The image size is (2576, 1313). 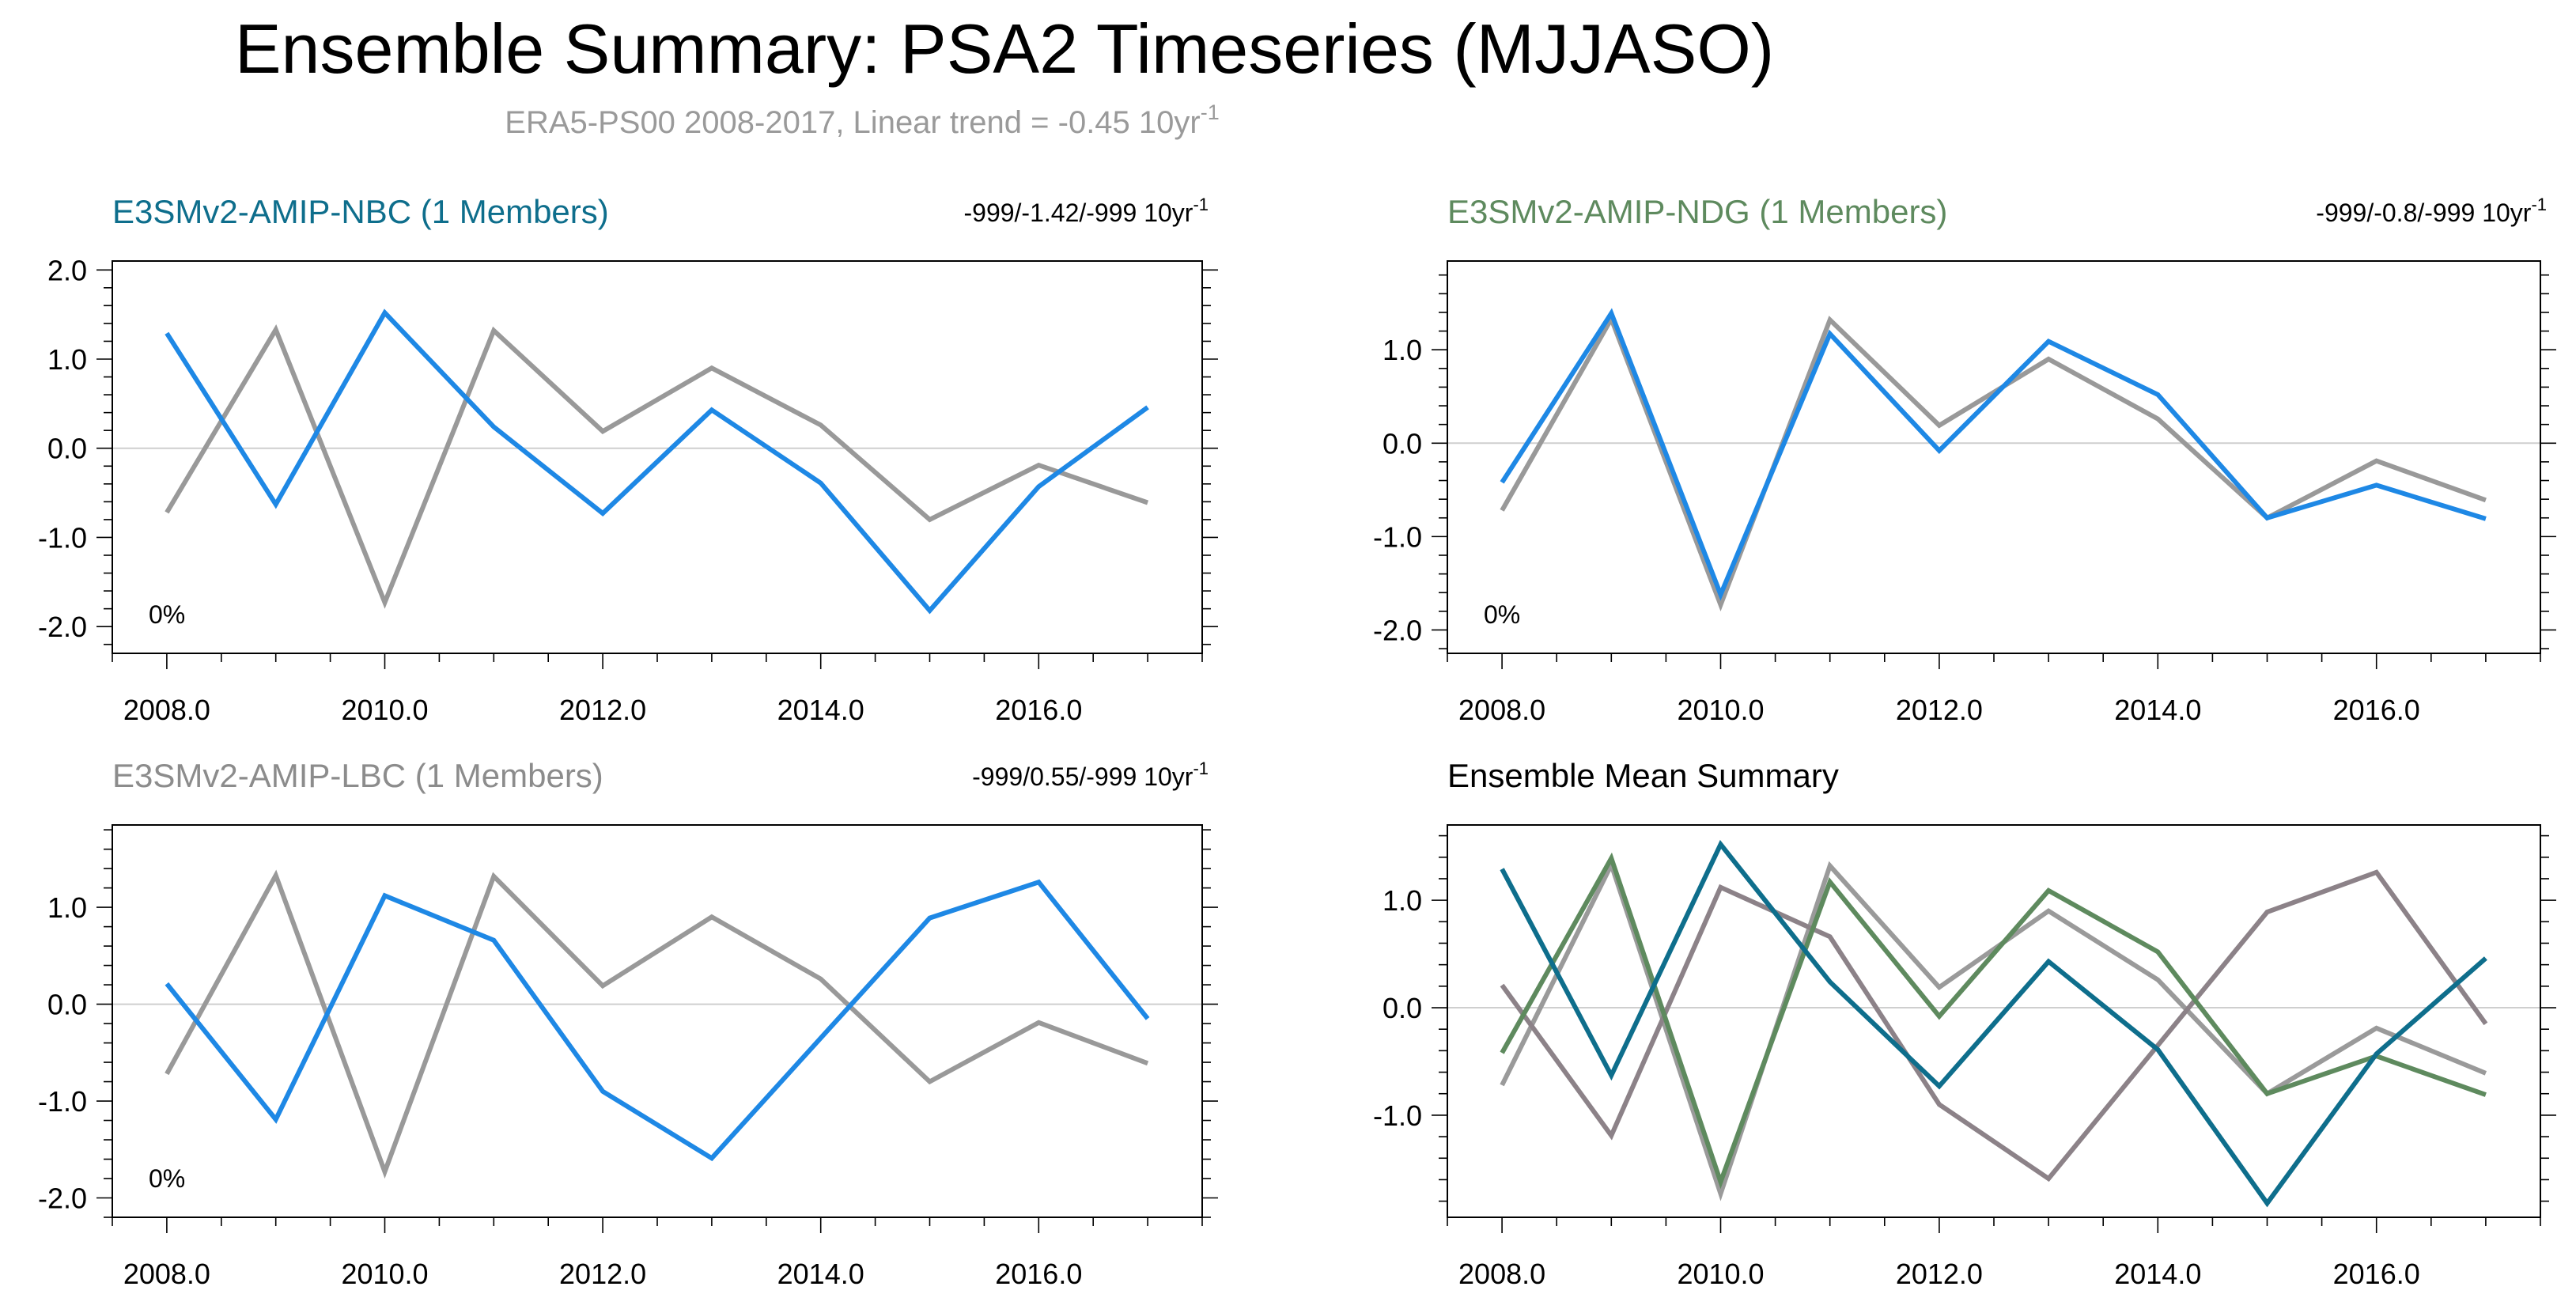 I want to click on figure-subtitle-exponent: -1, so click(x=1211, y=112).